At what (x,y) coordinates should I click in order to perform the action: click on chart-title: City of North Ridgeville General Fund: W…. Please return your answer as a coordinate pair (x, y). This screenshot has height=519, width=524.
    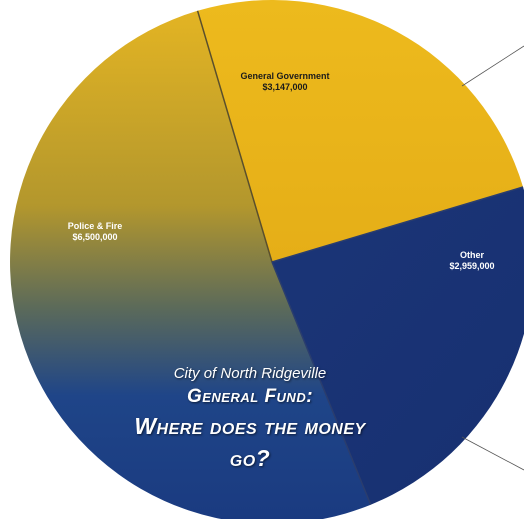
    Looking at the image, I should click on (250, 419).